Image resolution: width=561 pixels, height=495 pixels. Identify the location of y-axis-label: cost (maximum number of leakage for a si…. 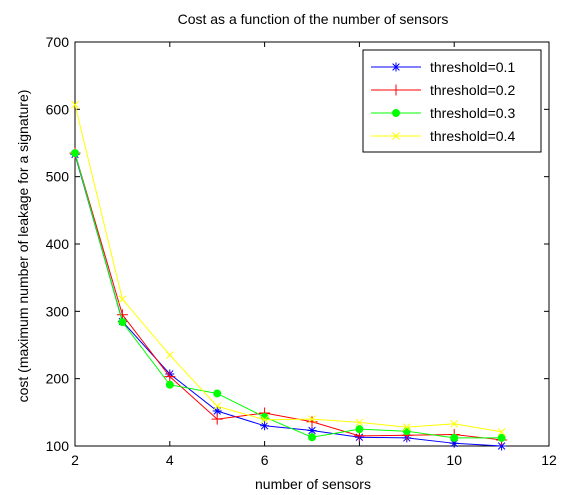
(23, 246).